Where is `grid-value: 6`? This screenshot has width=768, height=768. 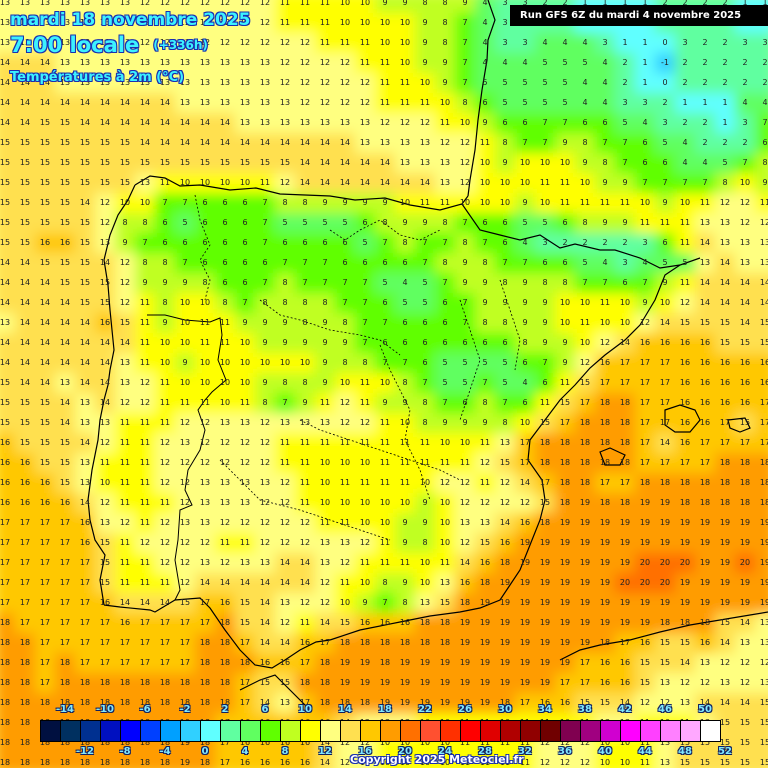 grid-value: 6 is located at coordinates (465, 342).